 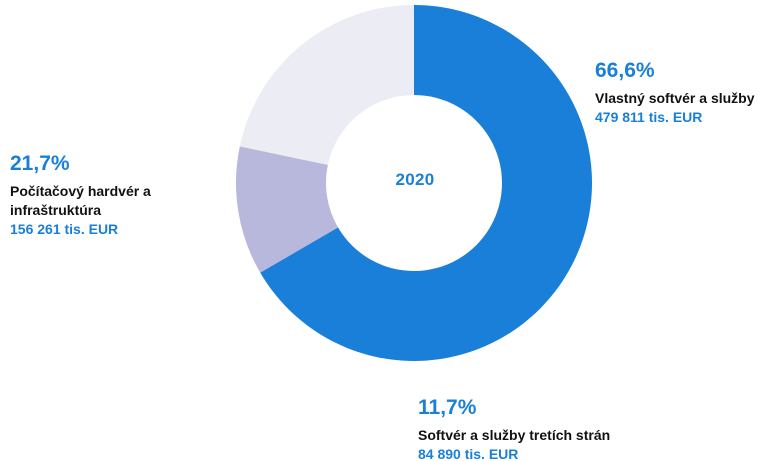 I want to click on slice-value-own-software: 479 811 tis. EUR, so click(x=649, y=117).